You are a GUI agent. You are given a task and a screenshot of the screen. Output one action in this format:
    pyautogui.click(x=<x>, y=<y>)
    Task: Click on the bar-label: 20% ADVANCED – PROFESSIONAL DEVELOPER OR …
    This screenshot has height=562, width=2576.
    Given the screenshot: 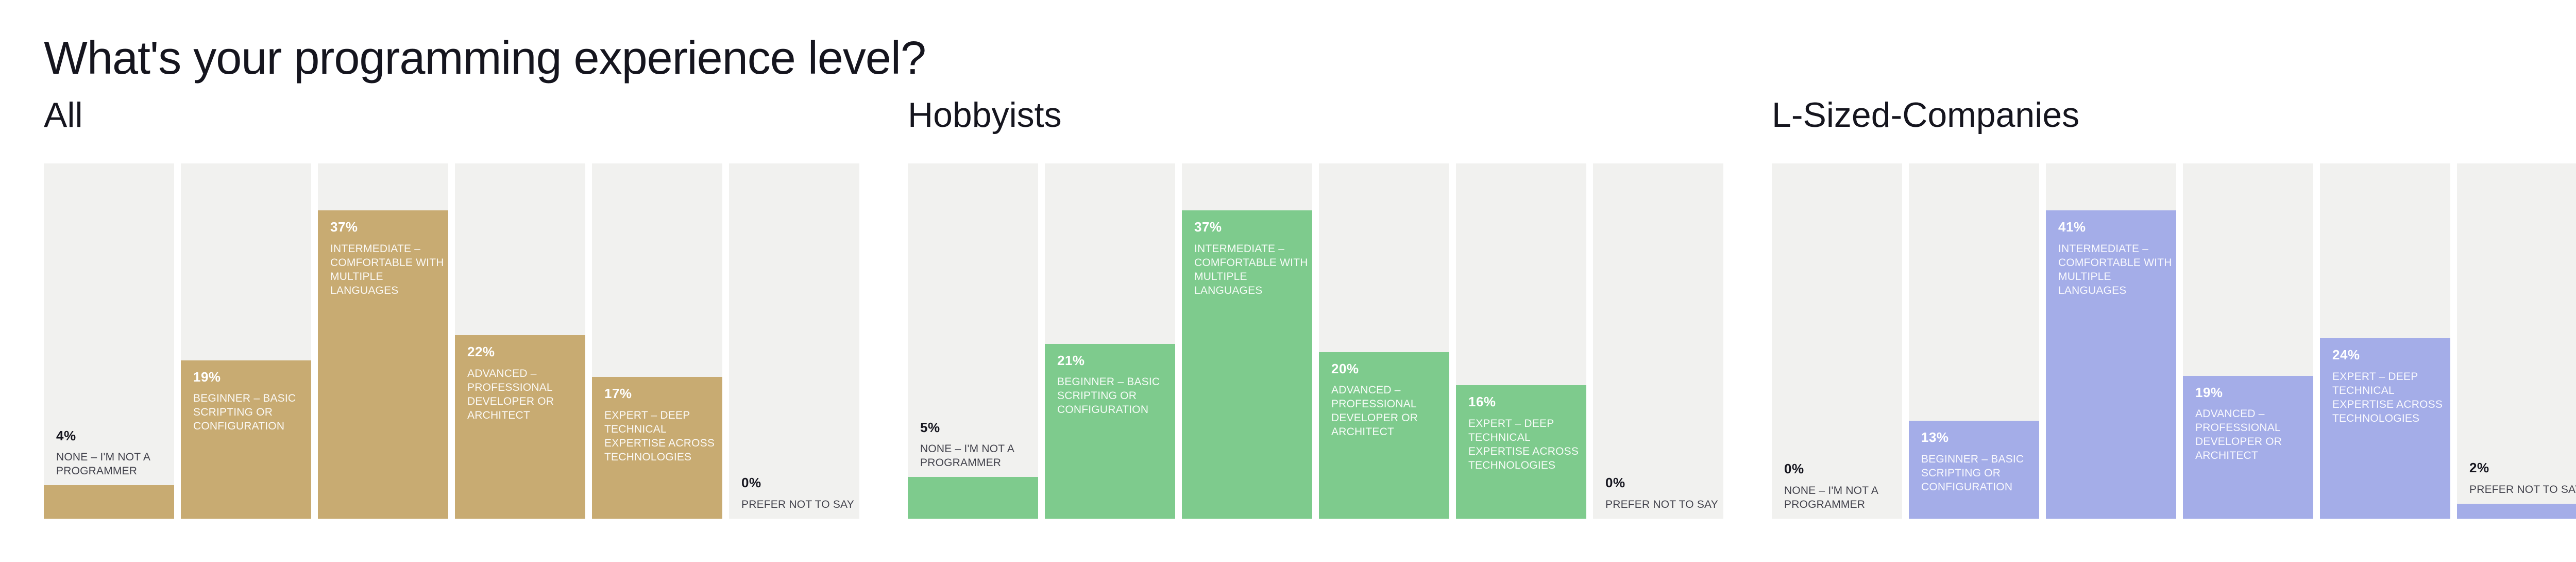 What is the action you would take?
    pyautogui.click(x=1390, y=400)
    